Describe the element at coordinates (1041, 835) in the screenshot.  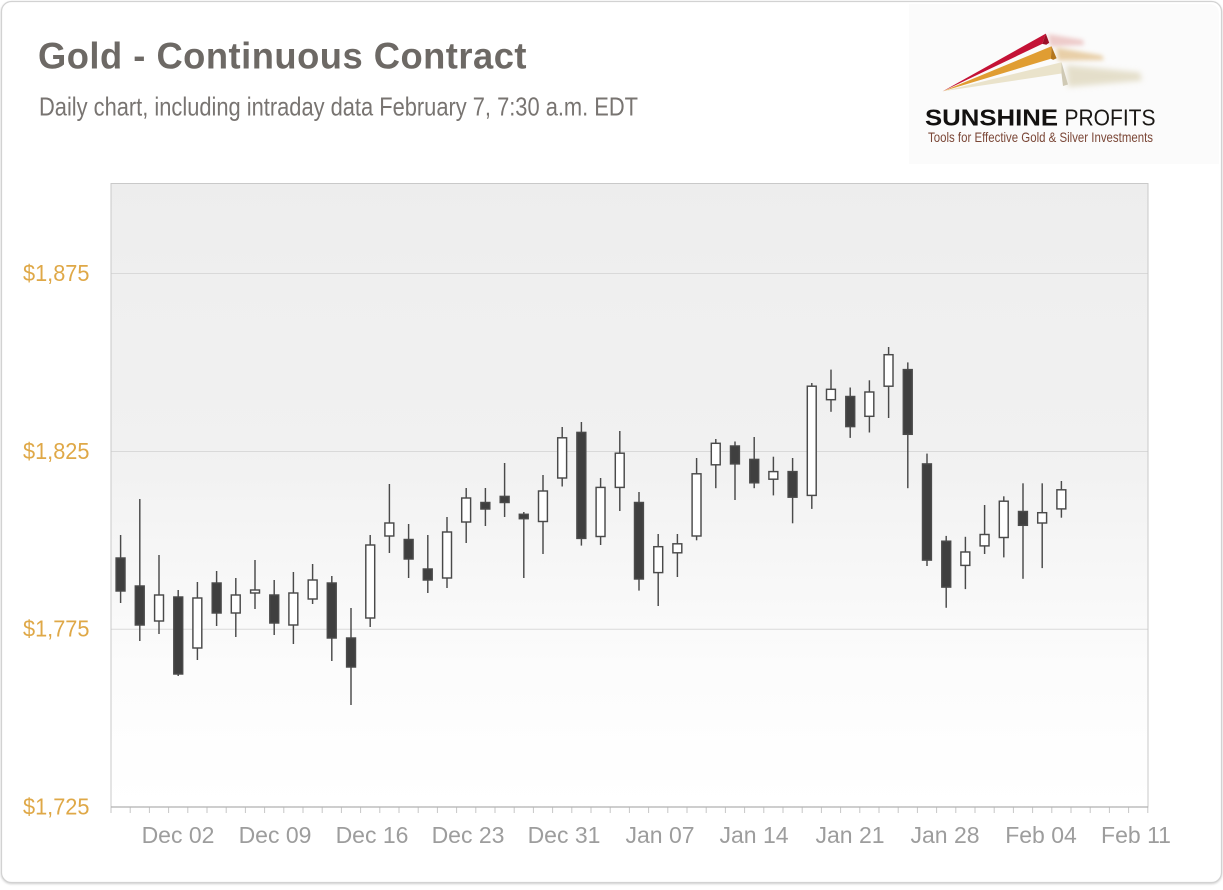
I see `svg-text: Feb 04` at that location.